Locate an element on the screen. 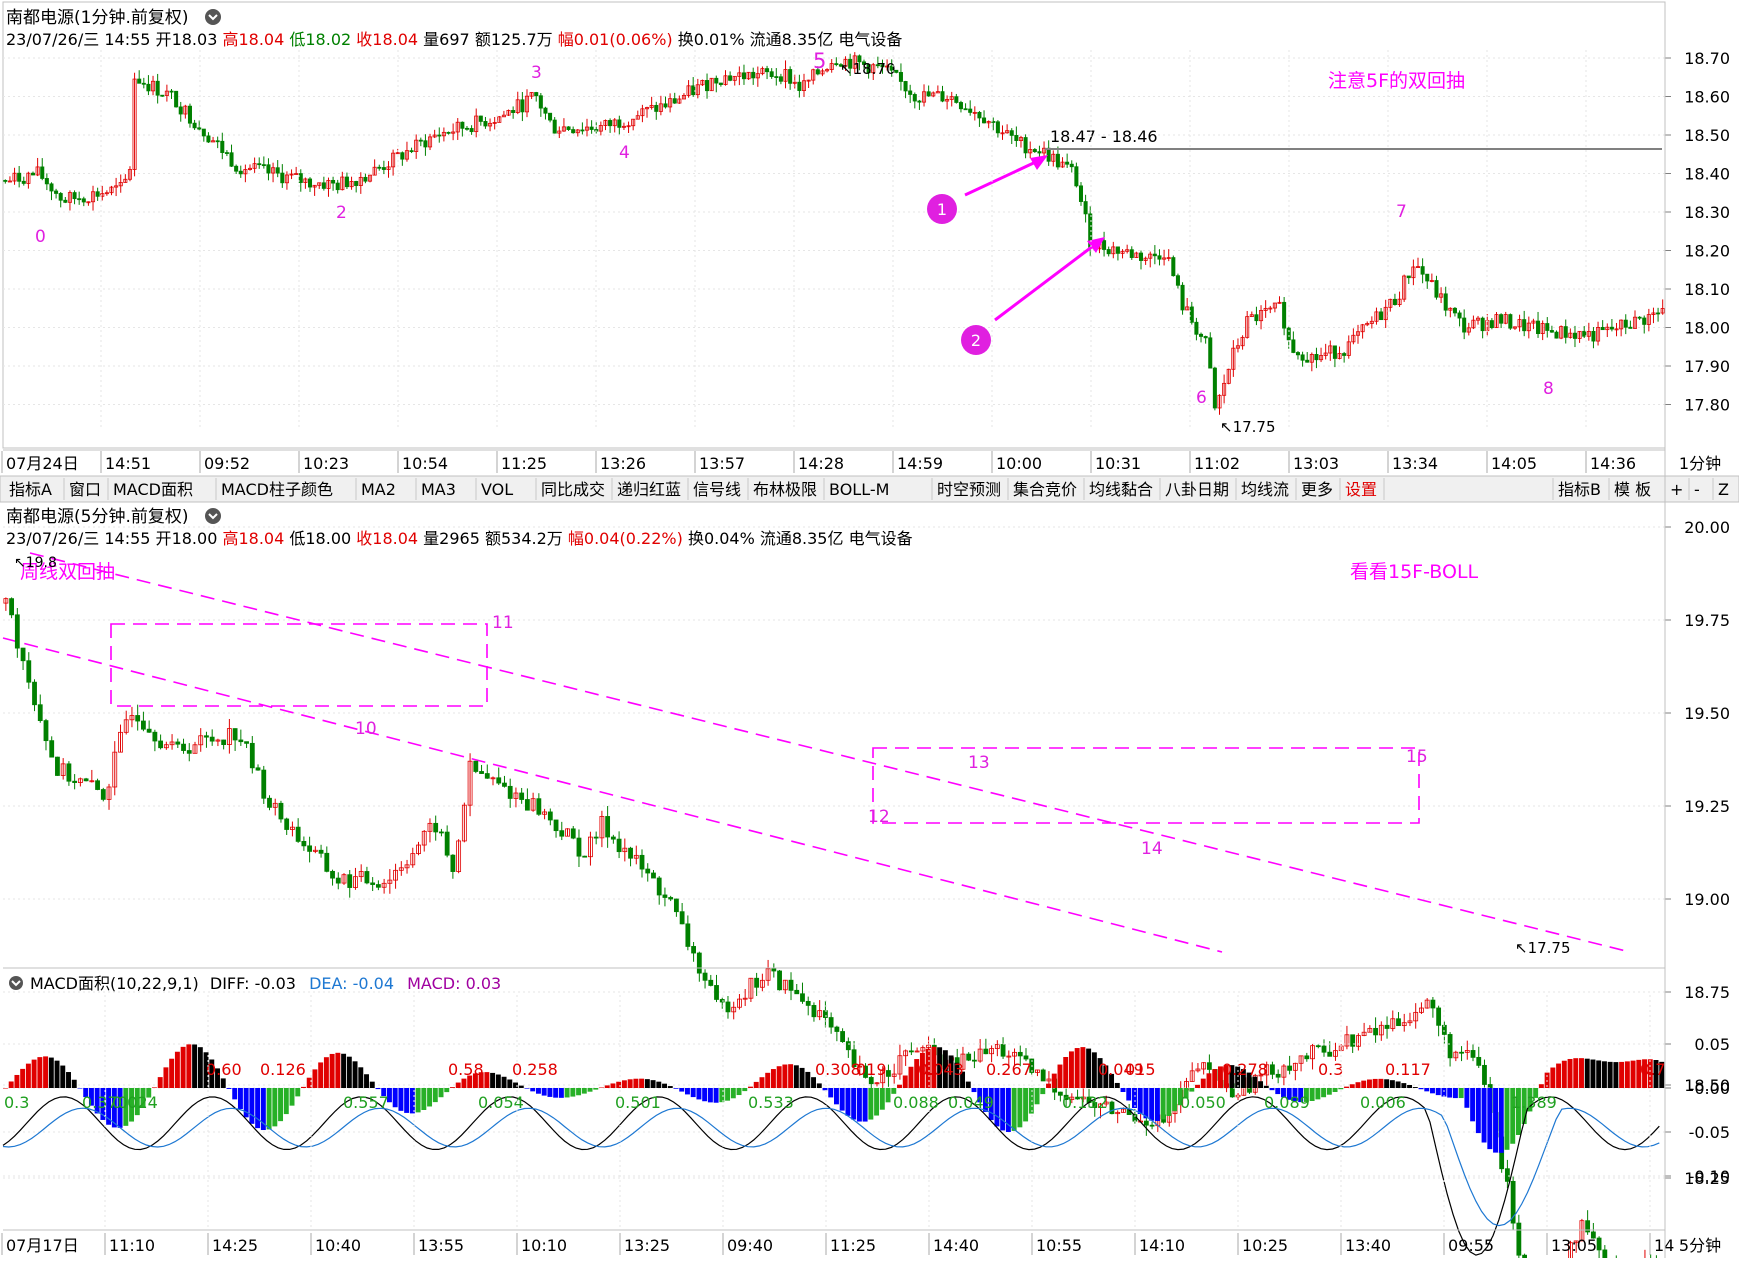  time-tick-label: 14:28 is located at coordinates (821, 463).